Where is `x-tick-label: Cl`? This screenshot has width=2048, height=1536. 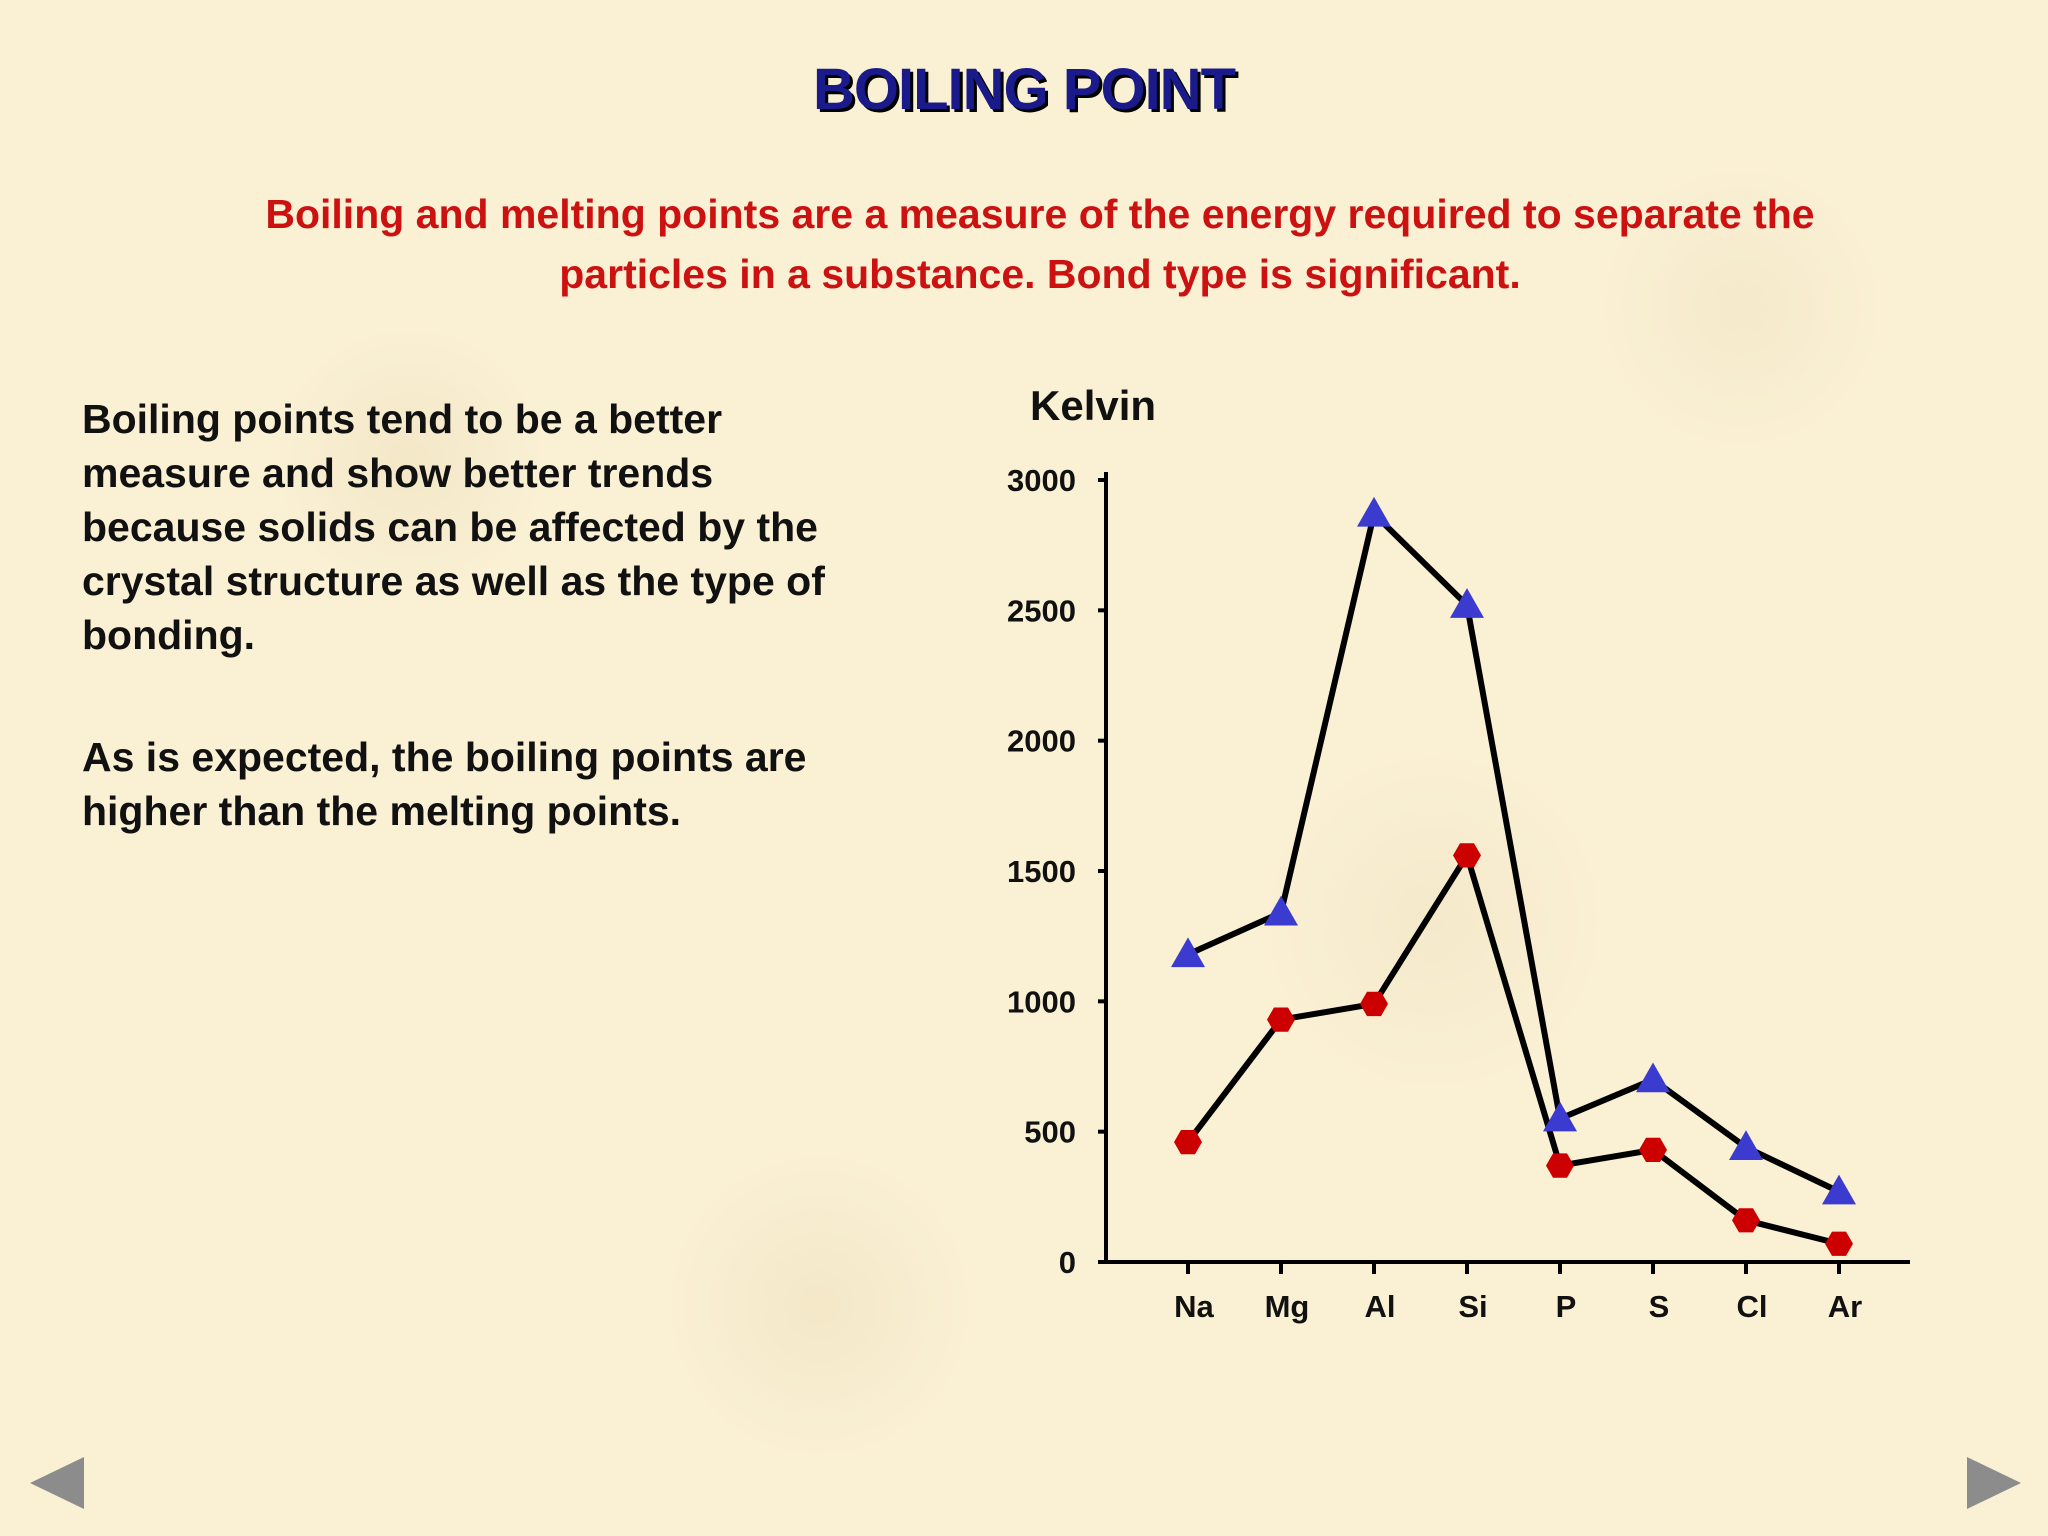 x-tick-label: Cl is located at coordinates (1752, 1306).